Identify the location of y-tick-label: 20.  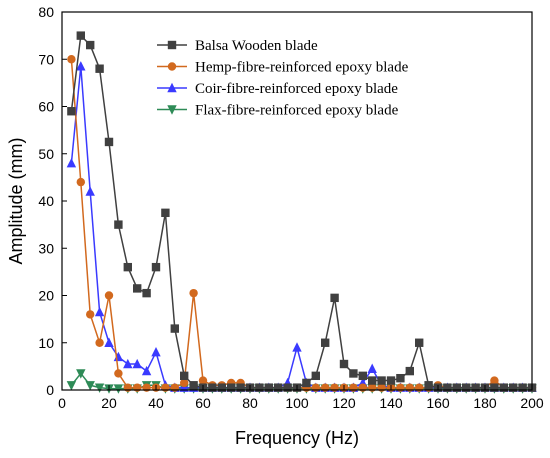
(46, 296).